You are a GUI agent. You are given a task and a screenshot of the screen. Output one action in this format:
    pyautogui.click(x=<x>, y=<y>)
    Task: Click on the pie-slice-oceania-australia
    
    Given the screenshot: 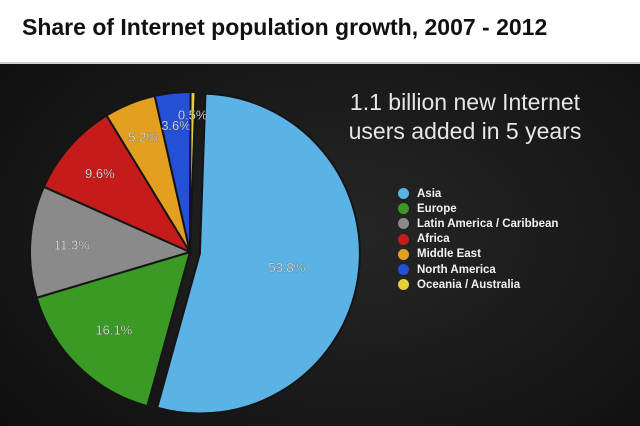 What is the action you would take?
    pyautogui.click(x=193, y=171)
    